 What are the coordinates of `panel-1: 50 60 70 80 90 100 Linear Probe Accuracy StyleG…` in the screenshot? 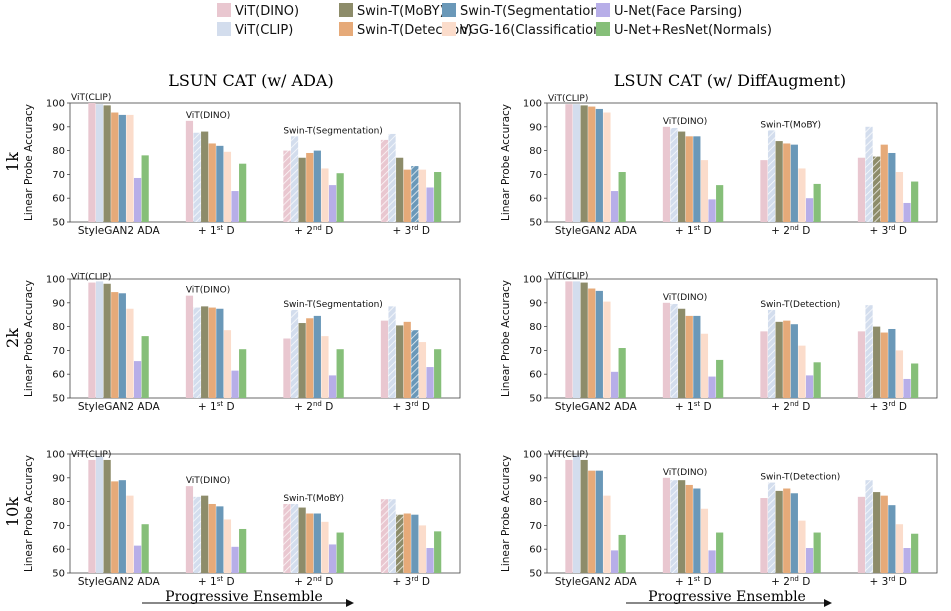 It's located at (242, 165).